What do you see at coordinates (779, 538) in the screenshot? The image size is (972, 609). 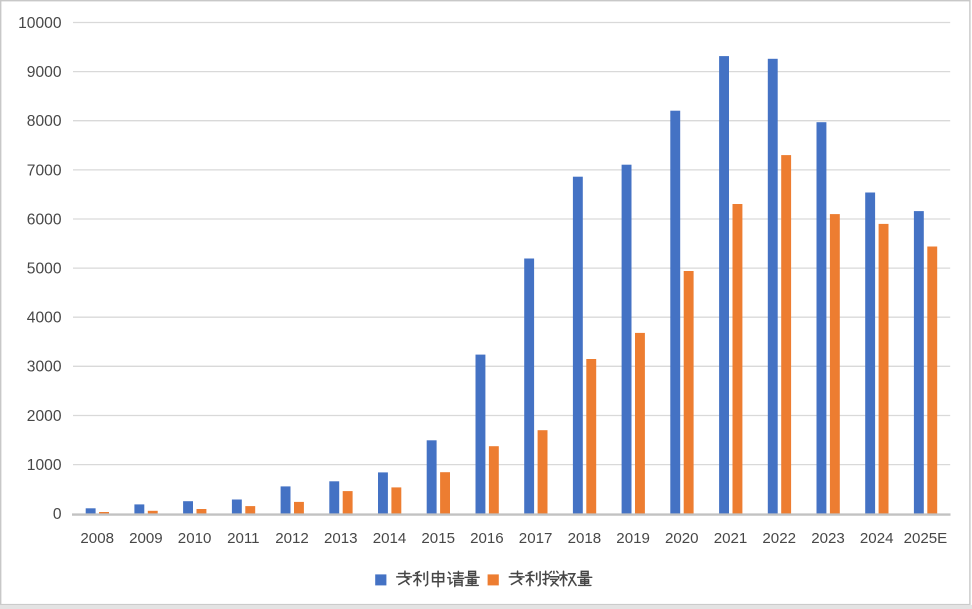 I see `svg-text: 2022` at bounding box center [779, 538].